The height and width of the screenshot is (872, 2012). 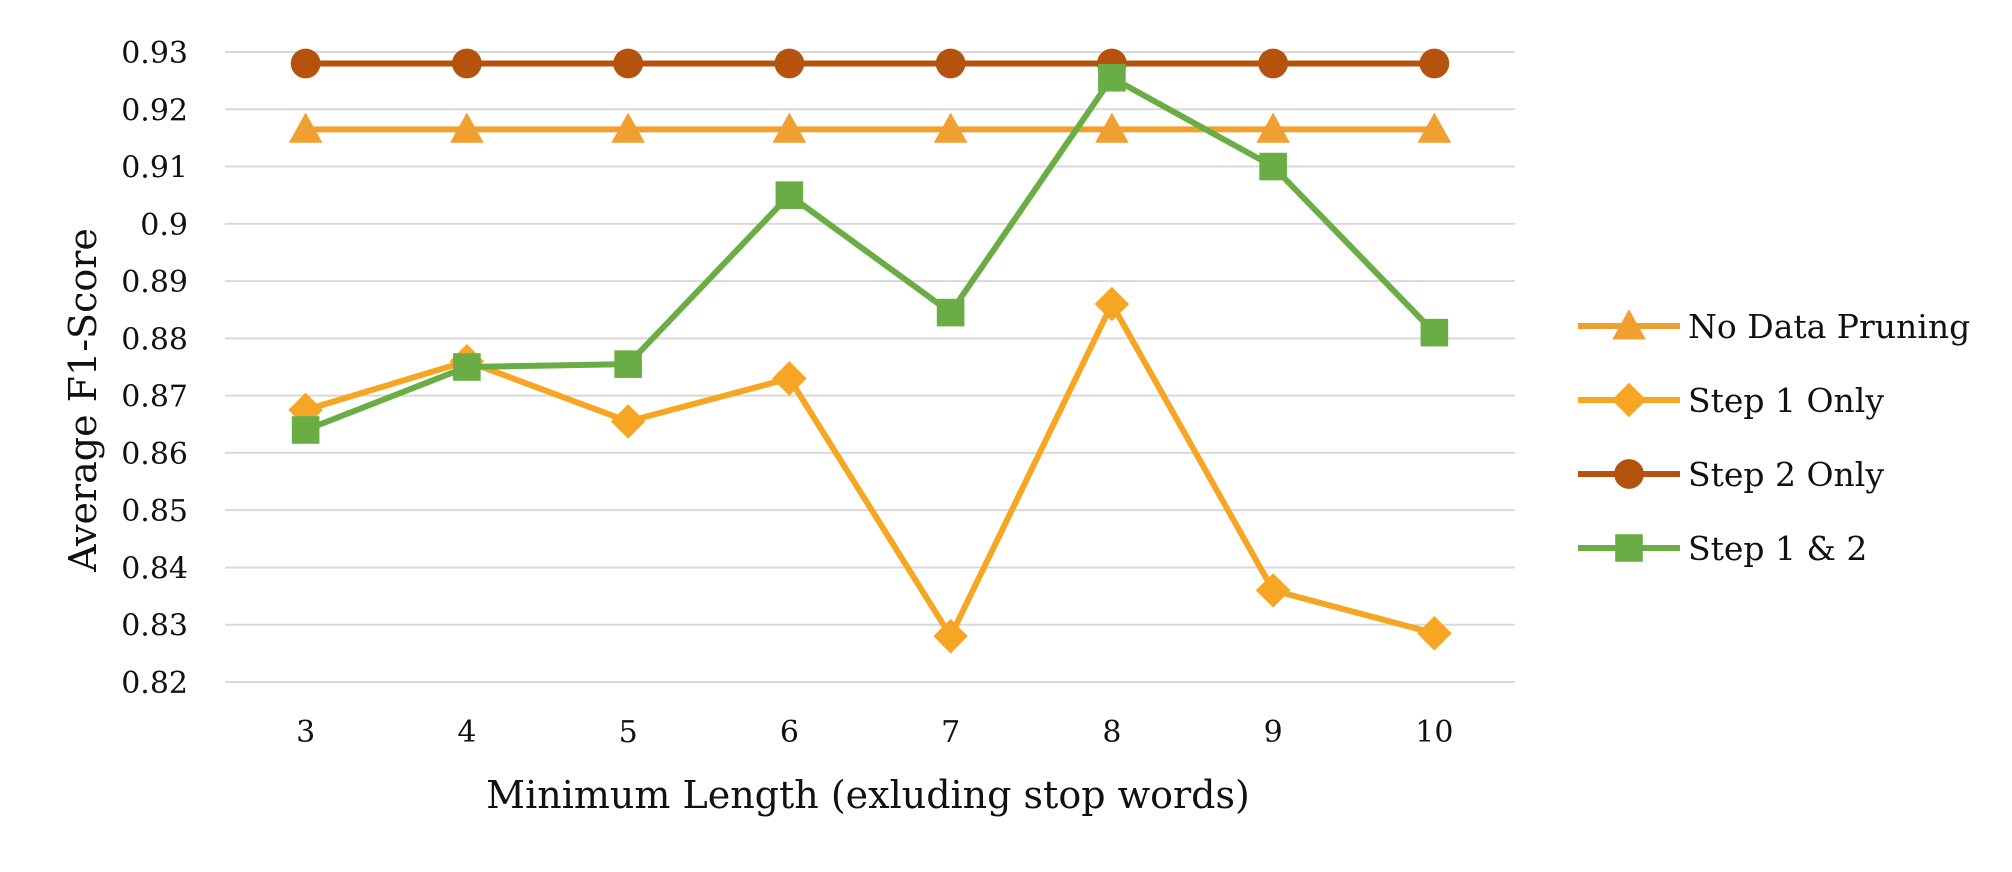 I want to click on legend-label: No Data Pruning, so click(x=1829, y=326).